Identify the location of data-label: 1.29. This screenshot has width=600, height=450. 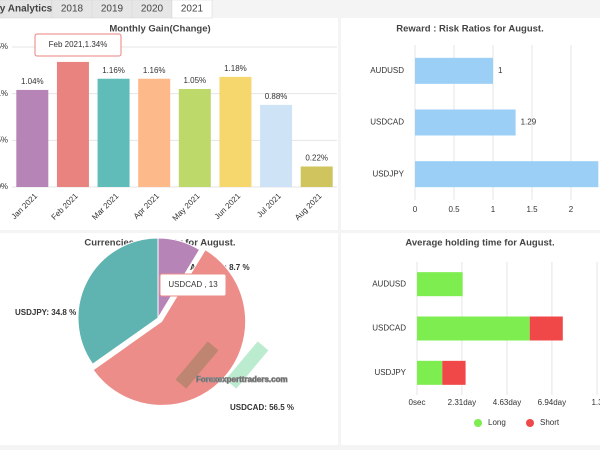
(529, 122).